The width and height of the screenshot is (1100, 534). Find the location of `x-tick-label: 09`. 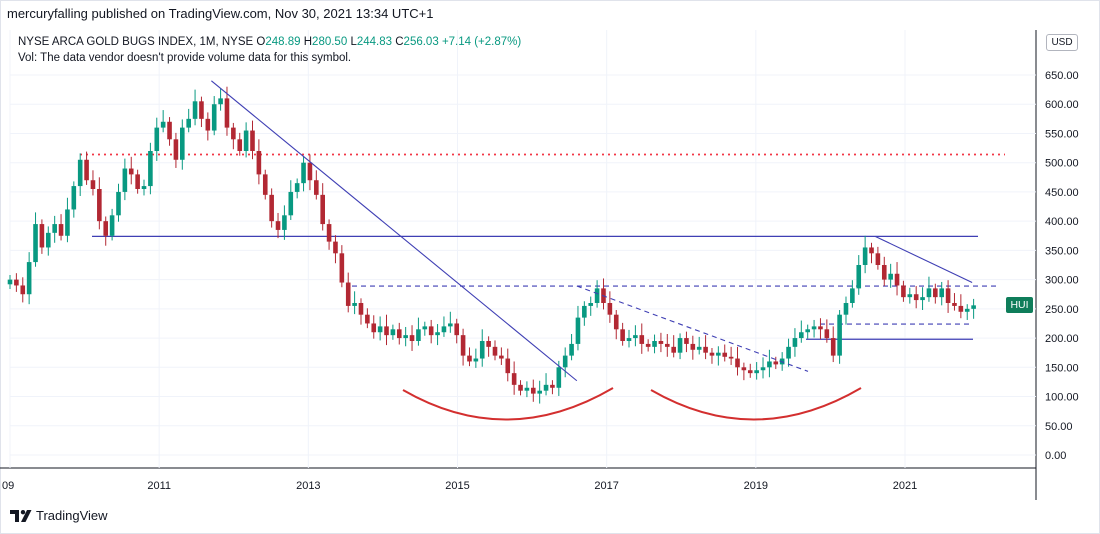

x-tick-label: 09 is located at coordinates (8, 486).